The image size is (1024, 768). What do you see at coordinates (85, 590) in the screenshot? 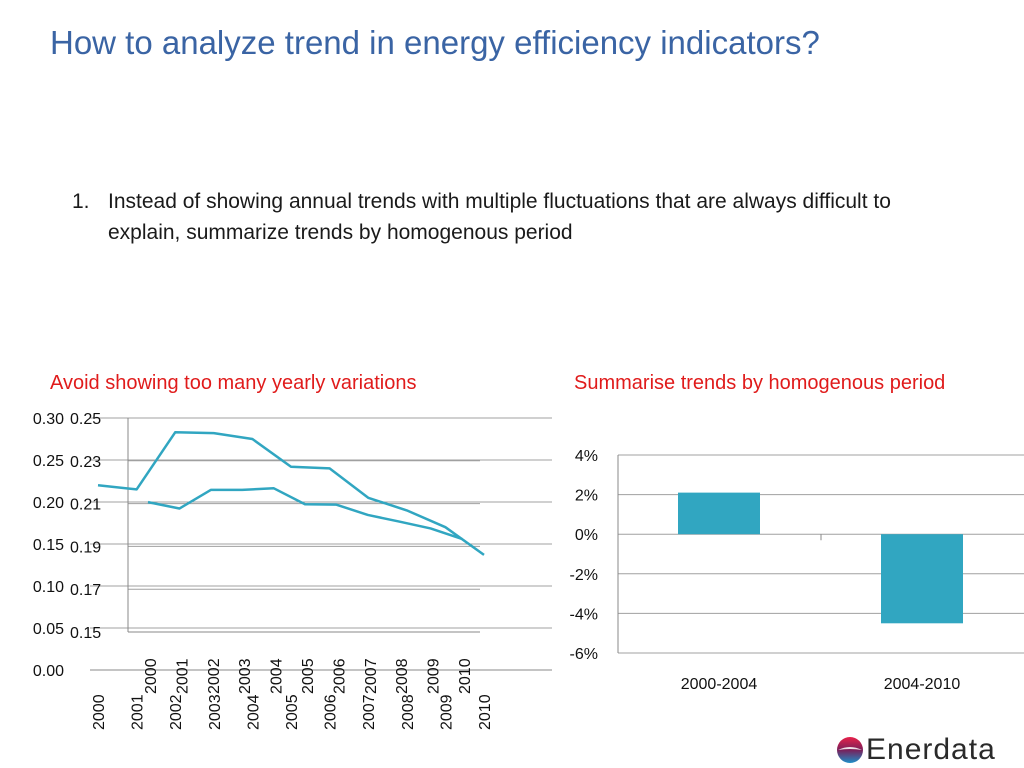
I see `inner-y-tick-label: 0.17` at bounding box center [85, 590].